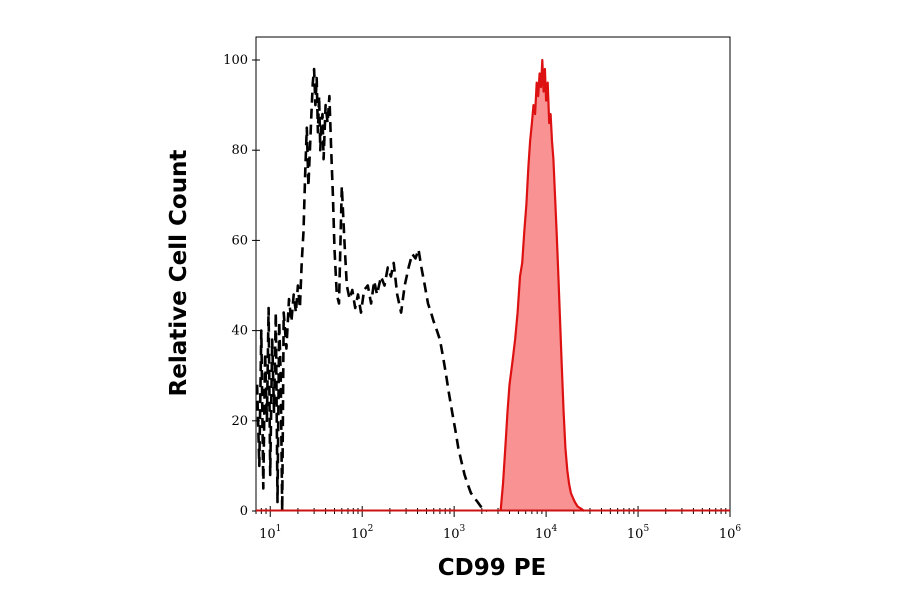  What do you see at coordinates (463, 529) in the screenshot?
I see `x-tick-exponent: 3` at bounding box center [463, 529].